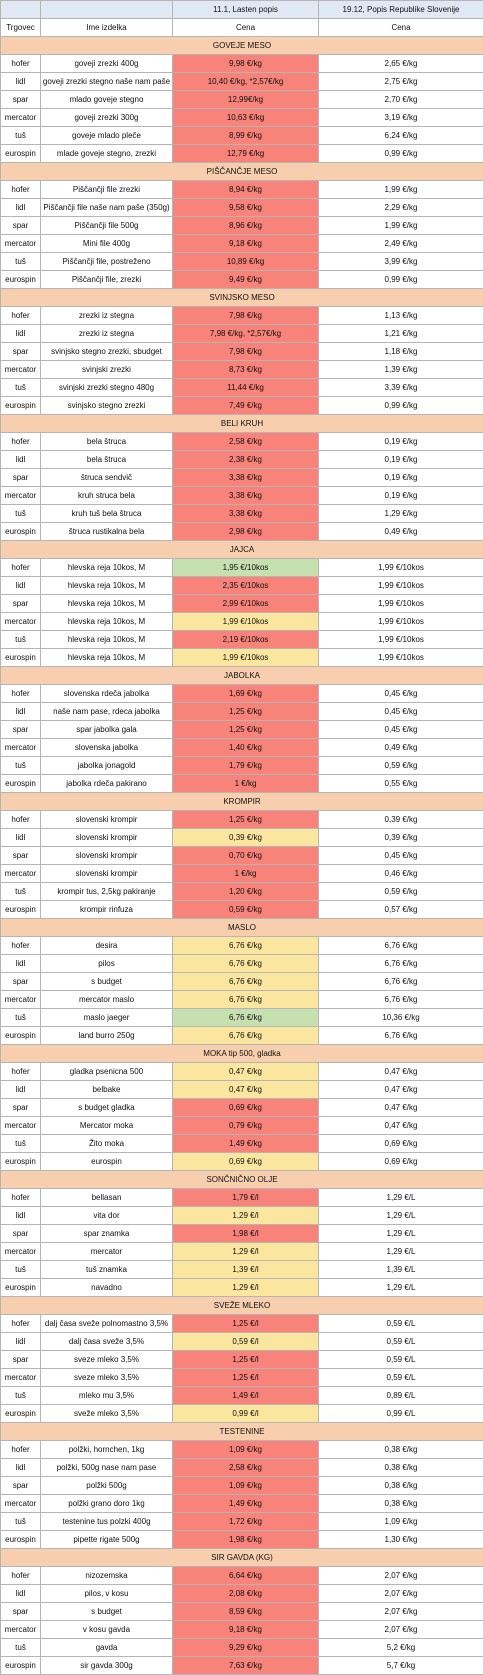  I want to click on product-cell: Piščančji file, postreženo, so click(107, 262).